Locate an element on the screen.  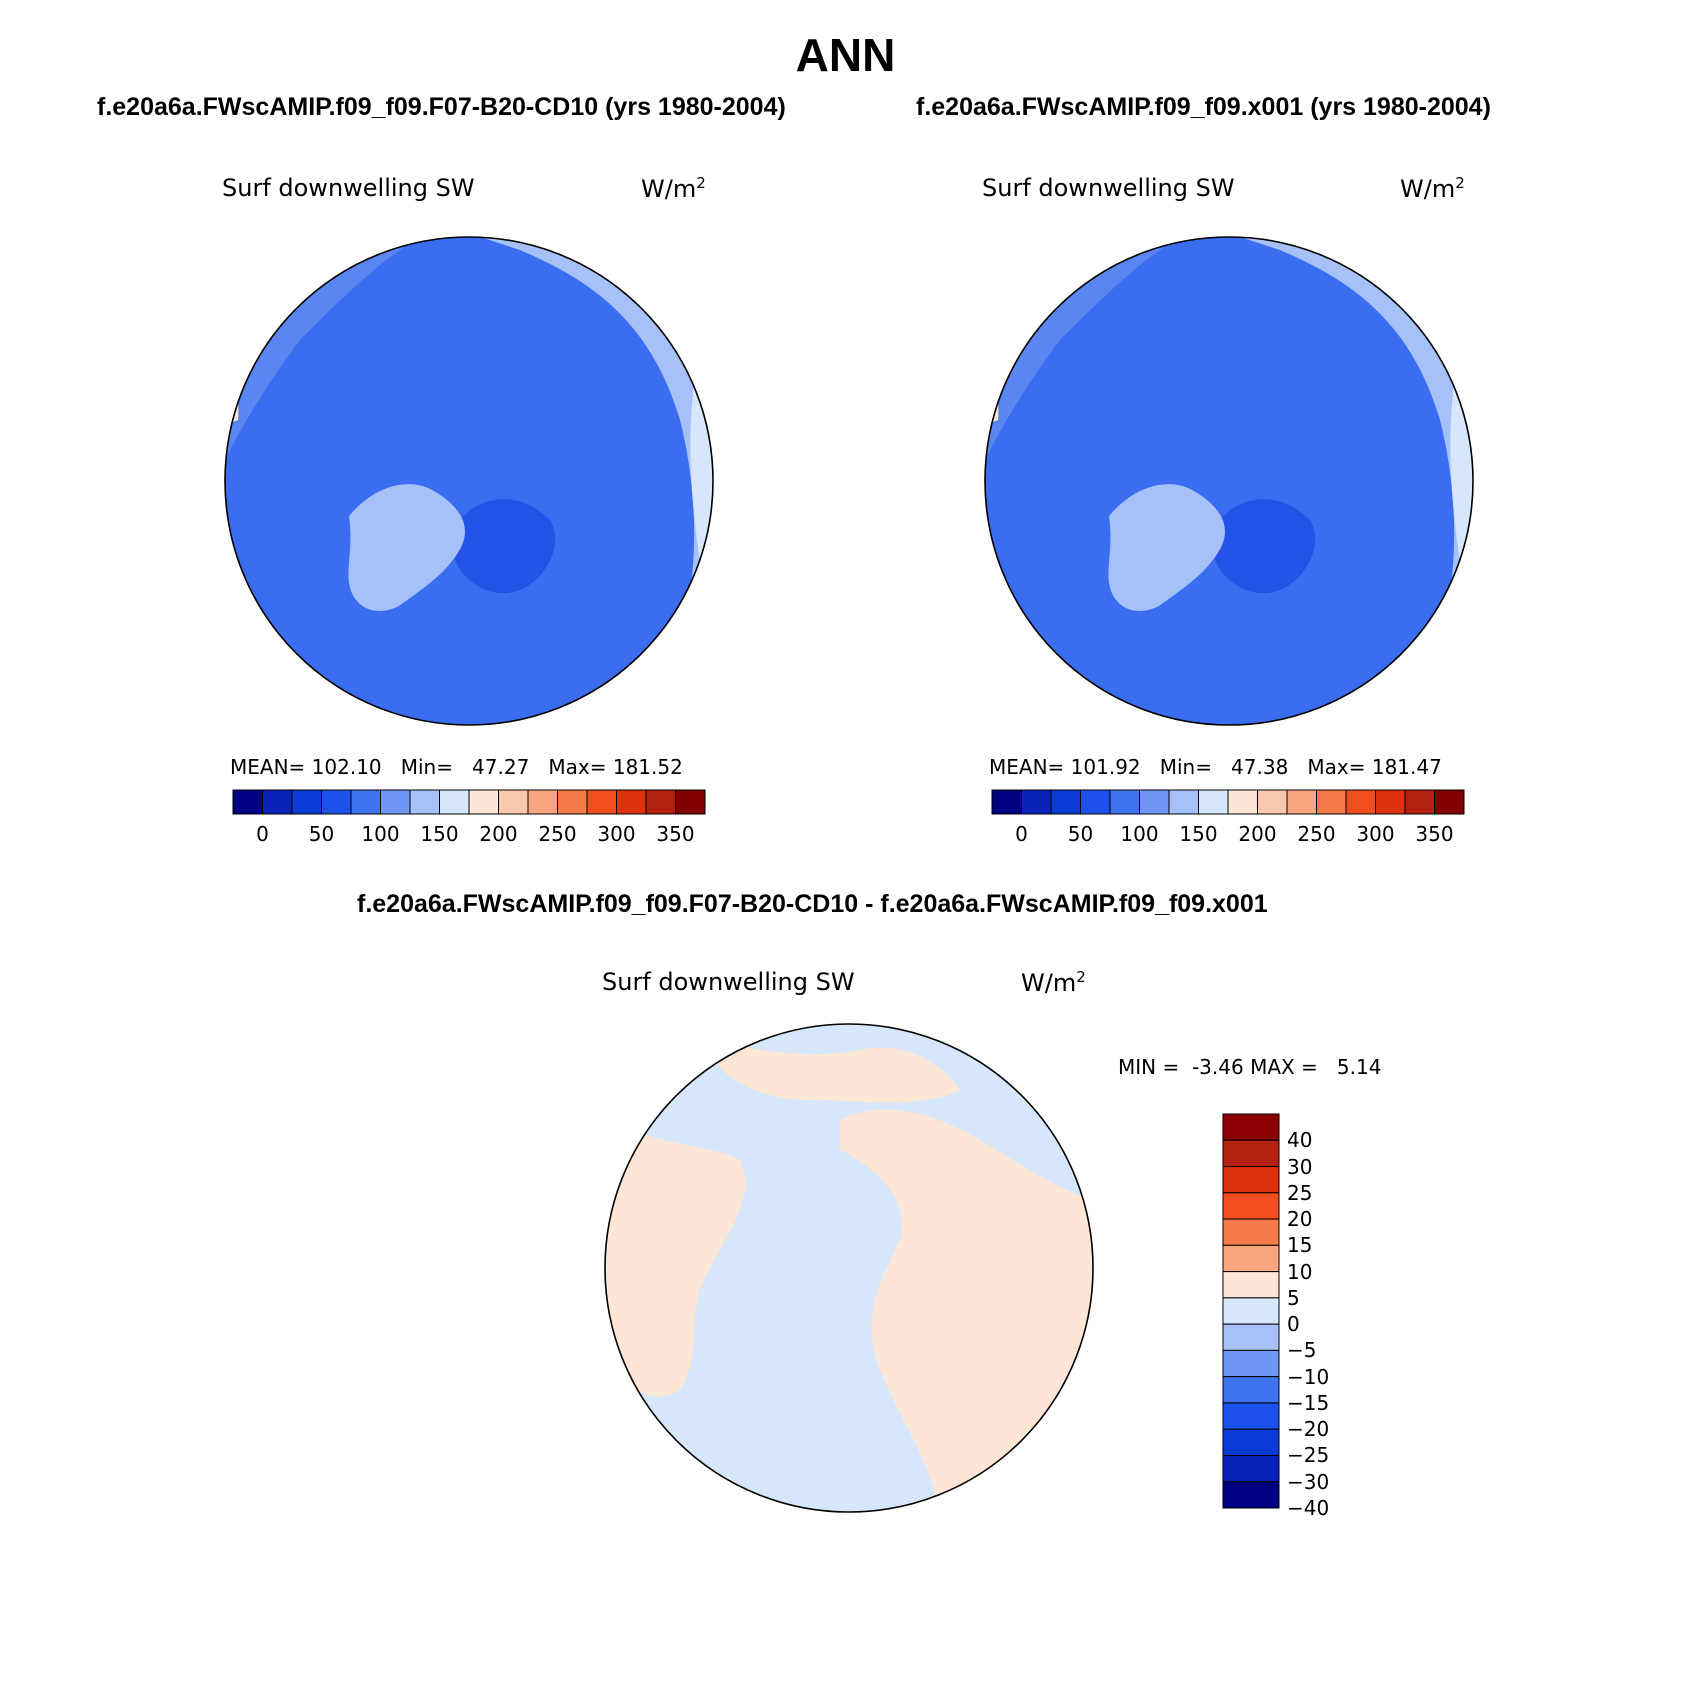
map1-border is located at coordinates (469, 481).